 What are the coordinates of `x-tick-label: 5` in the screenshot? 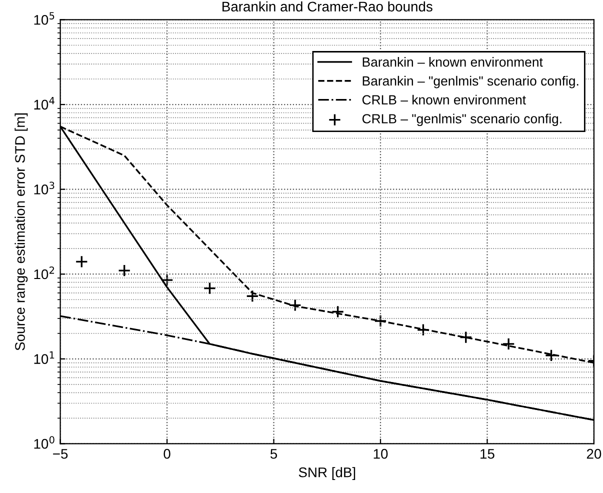 It's located at (274, 454).